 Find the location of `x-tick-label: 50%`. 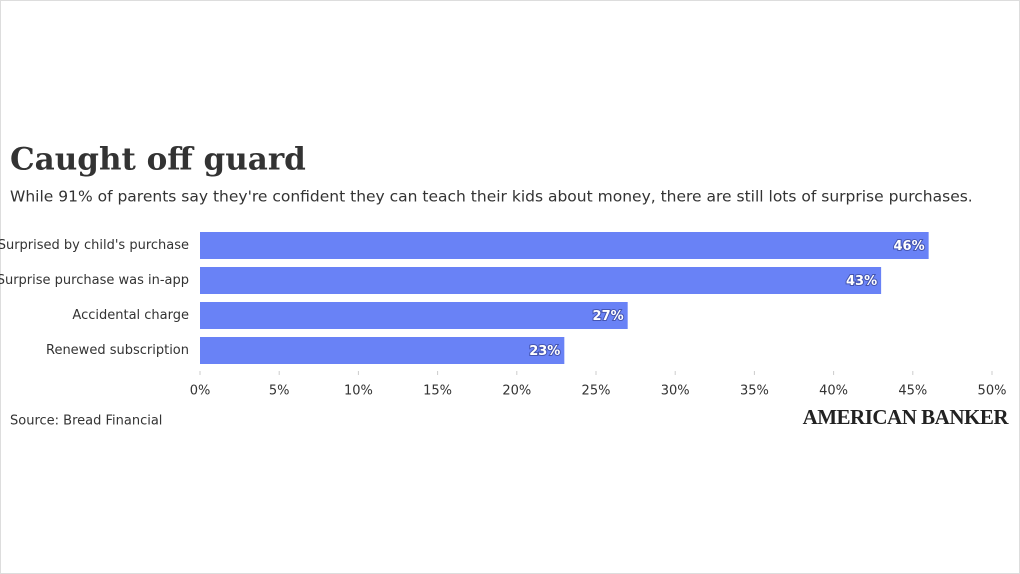

x-tick-label: 50% is located at coordinates (992, 391).